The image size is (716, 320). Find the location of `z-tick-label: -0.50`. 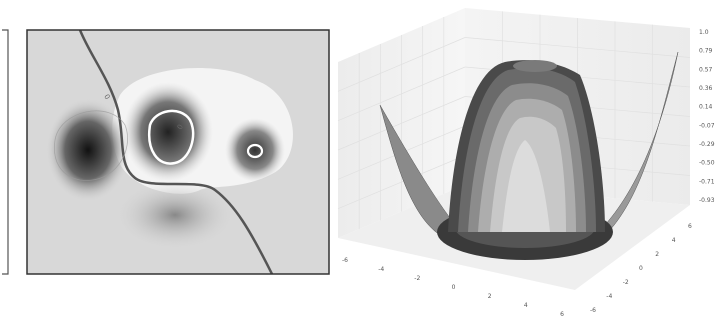

z-tick-label: -0.50 is located at coordinates (707, 163).